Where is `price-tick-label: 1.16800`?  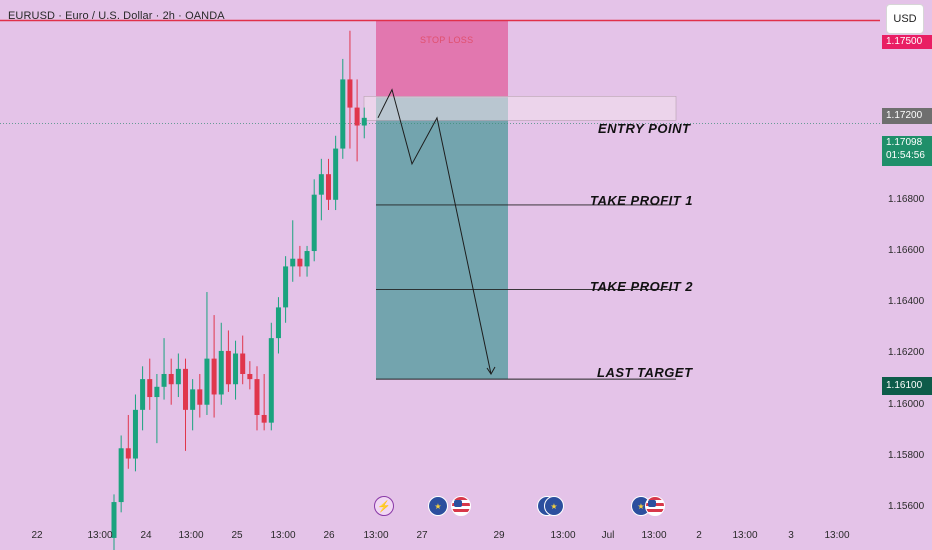
price-tick-label: 1.16800 is located at coordinates (906, 199).